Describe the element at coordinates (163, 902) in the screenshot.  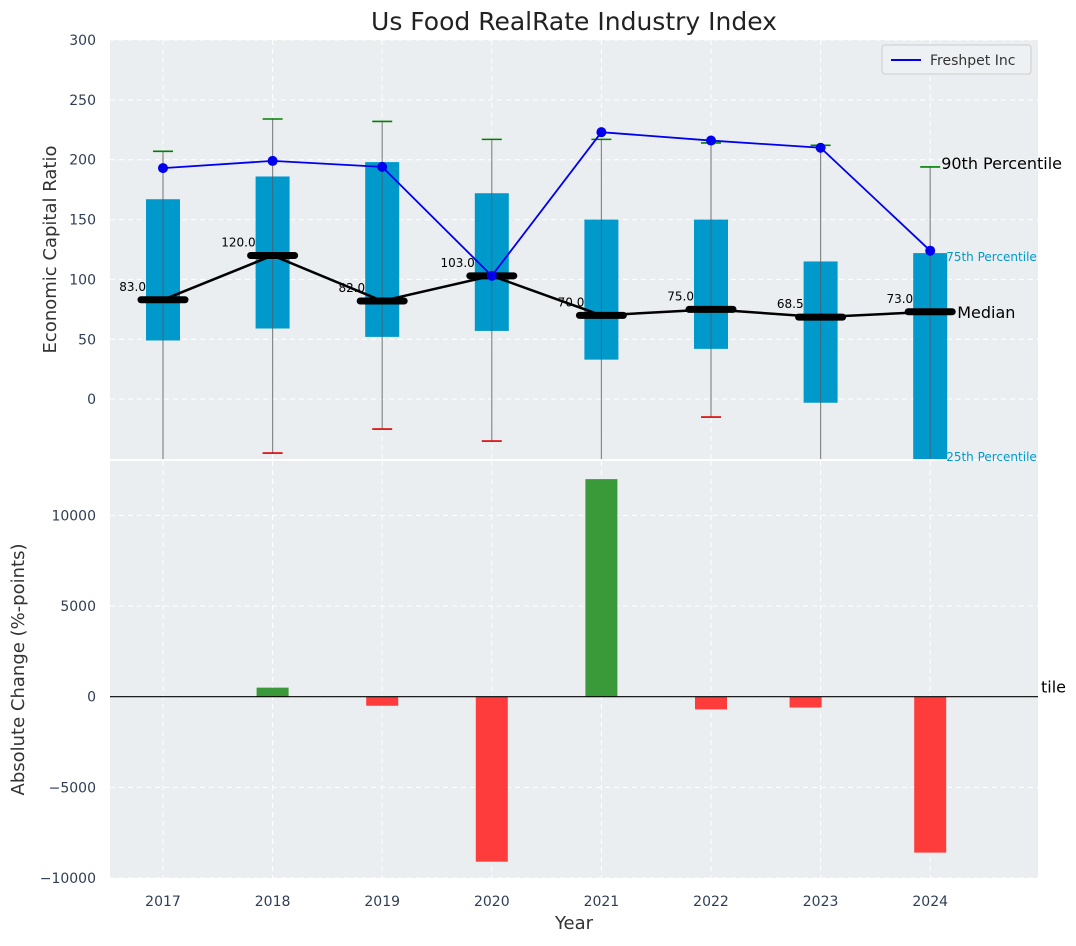
I see `x-tick-label: 2017` at that location.